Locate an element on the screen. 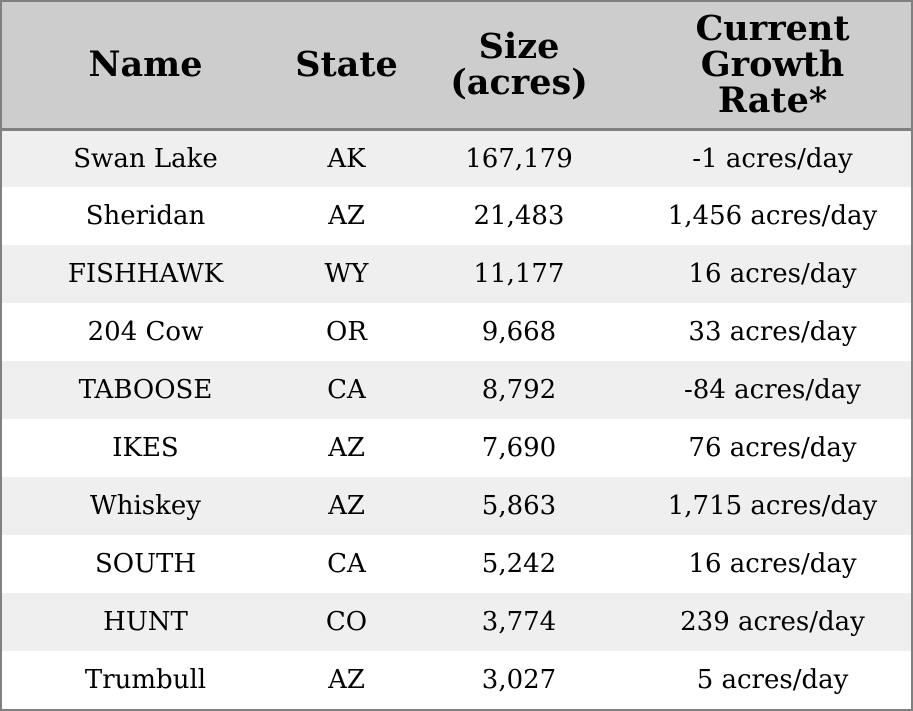 Image resolution: width=913 pixels, height=711 pixels. column-header-line: Growth is located at coordinates (772, 64).